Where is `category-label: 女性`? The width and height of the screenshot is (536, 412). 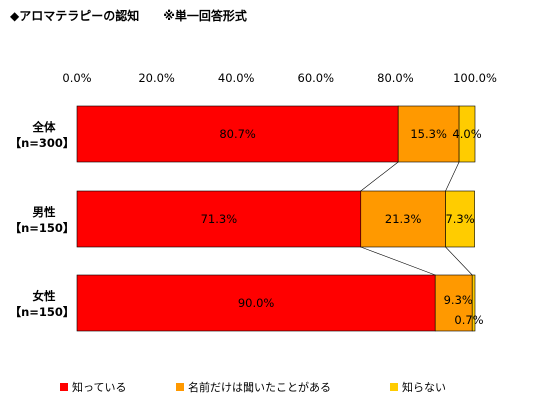
category-label: 女性 is located at coordinates (44, 296).